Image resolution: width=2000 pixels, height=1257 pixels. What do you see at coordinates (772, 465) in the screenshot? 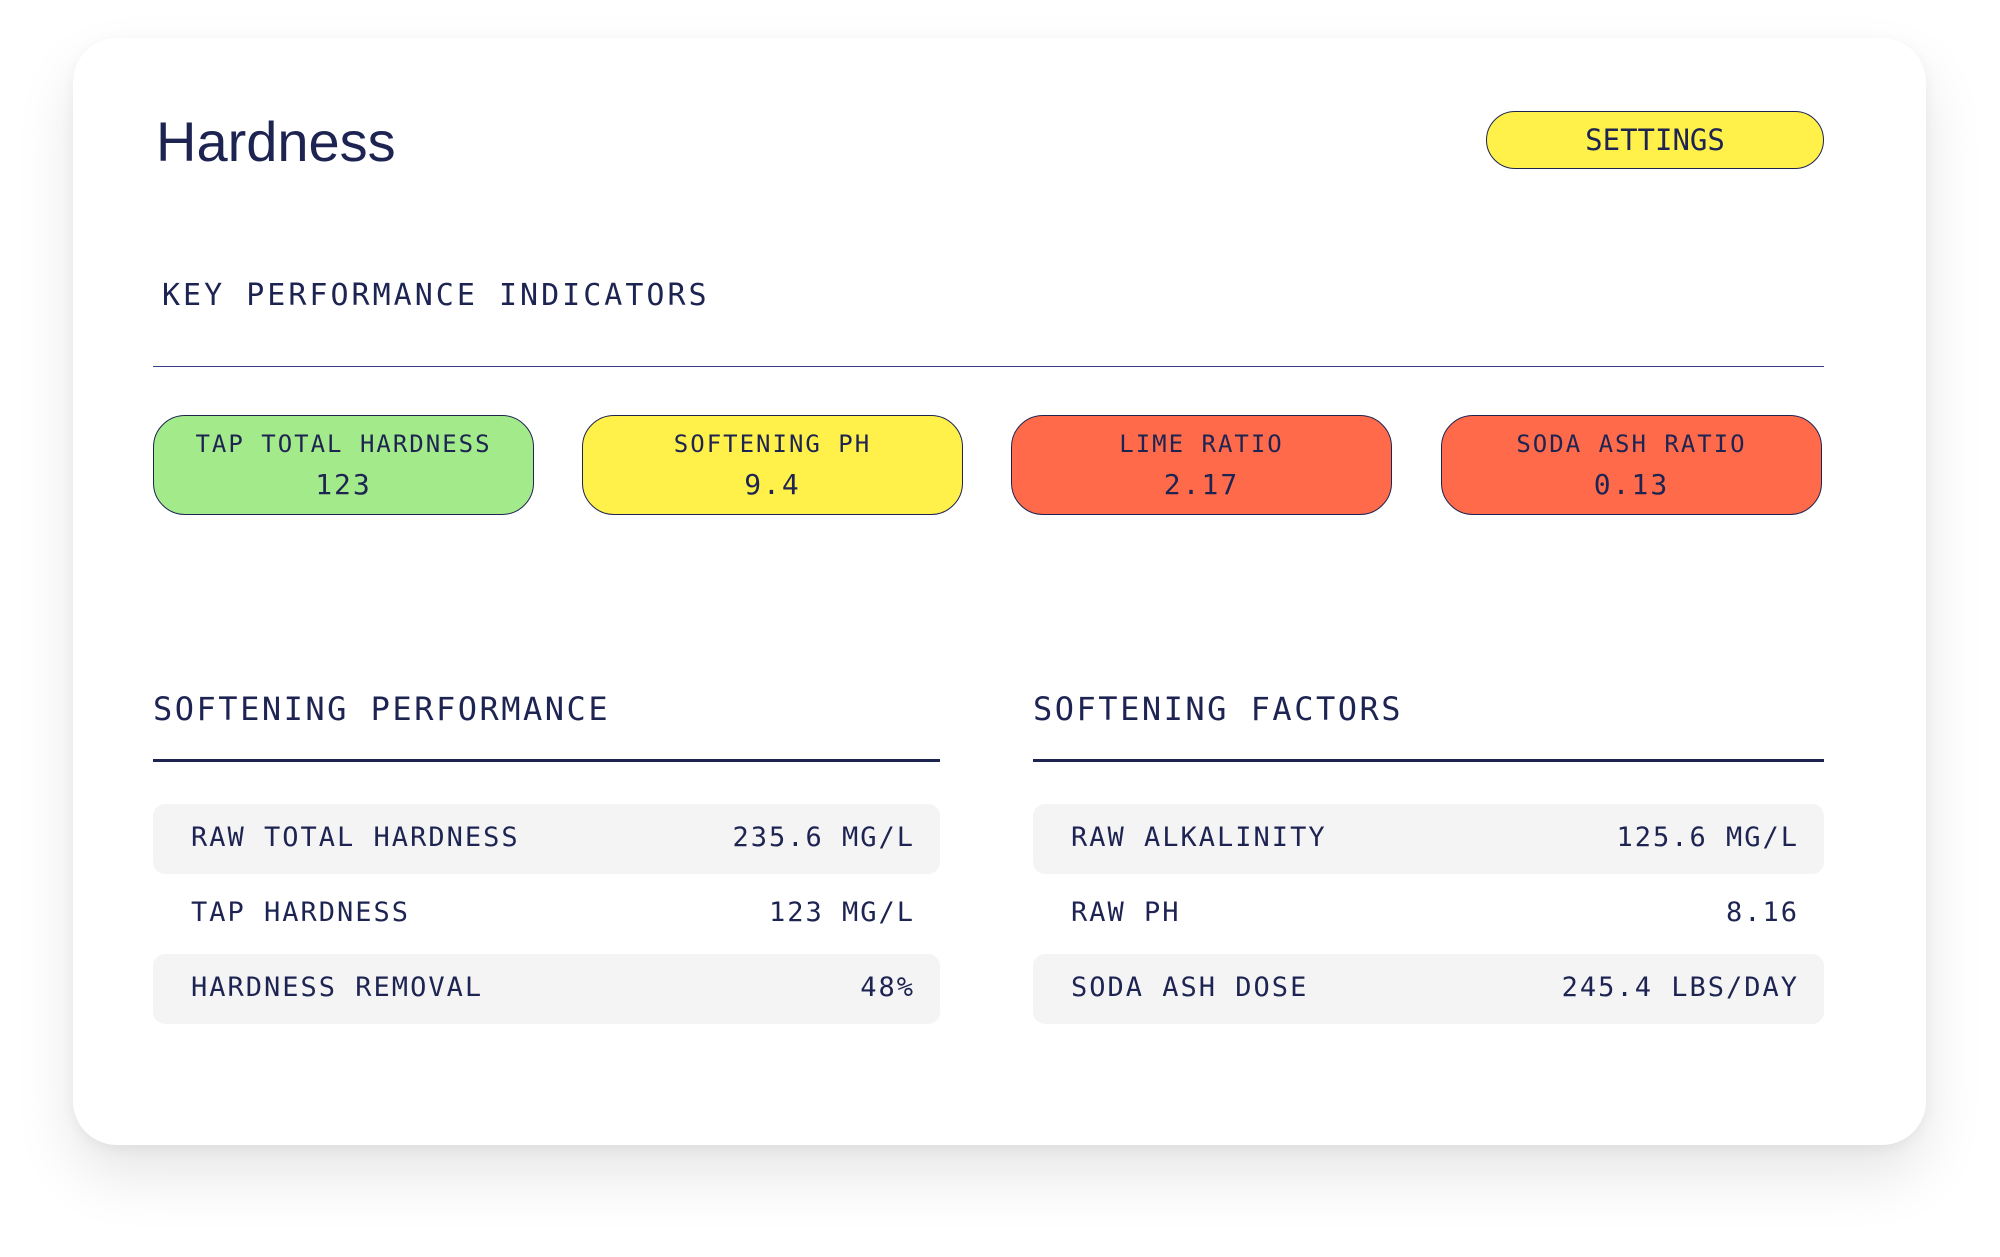
I see `kpi-card: SOFTENING PH 9.4` at bounding box center [772, 465].